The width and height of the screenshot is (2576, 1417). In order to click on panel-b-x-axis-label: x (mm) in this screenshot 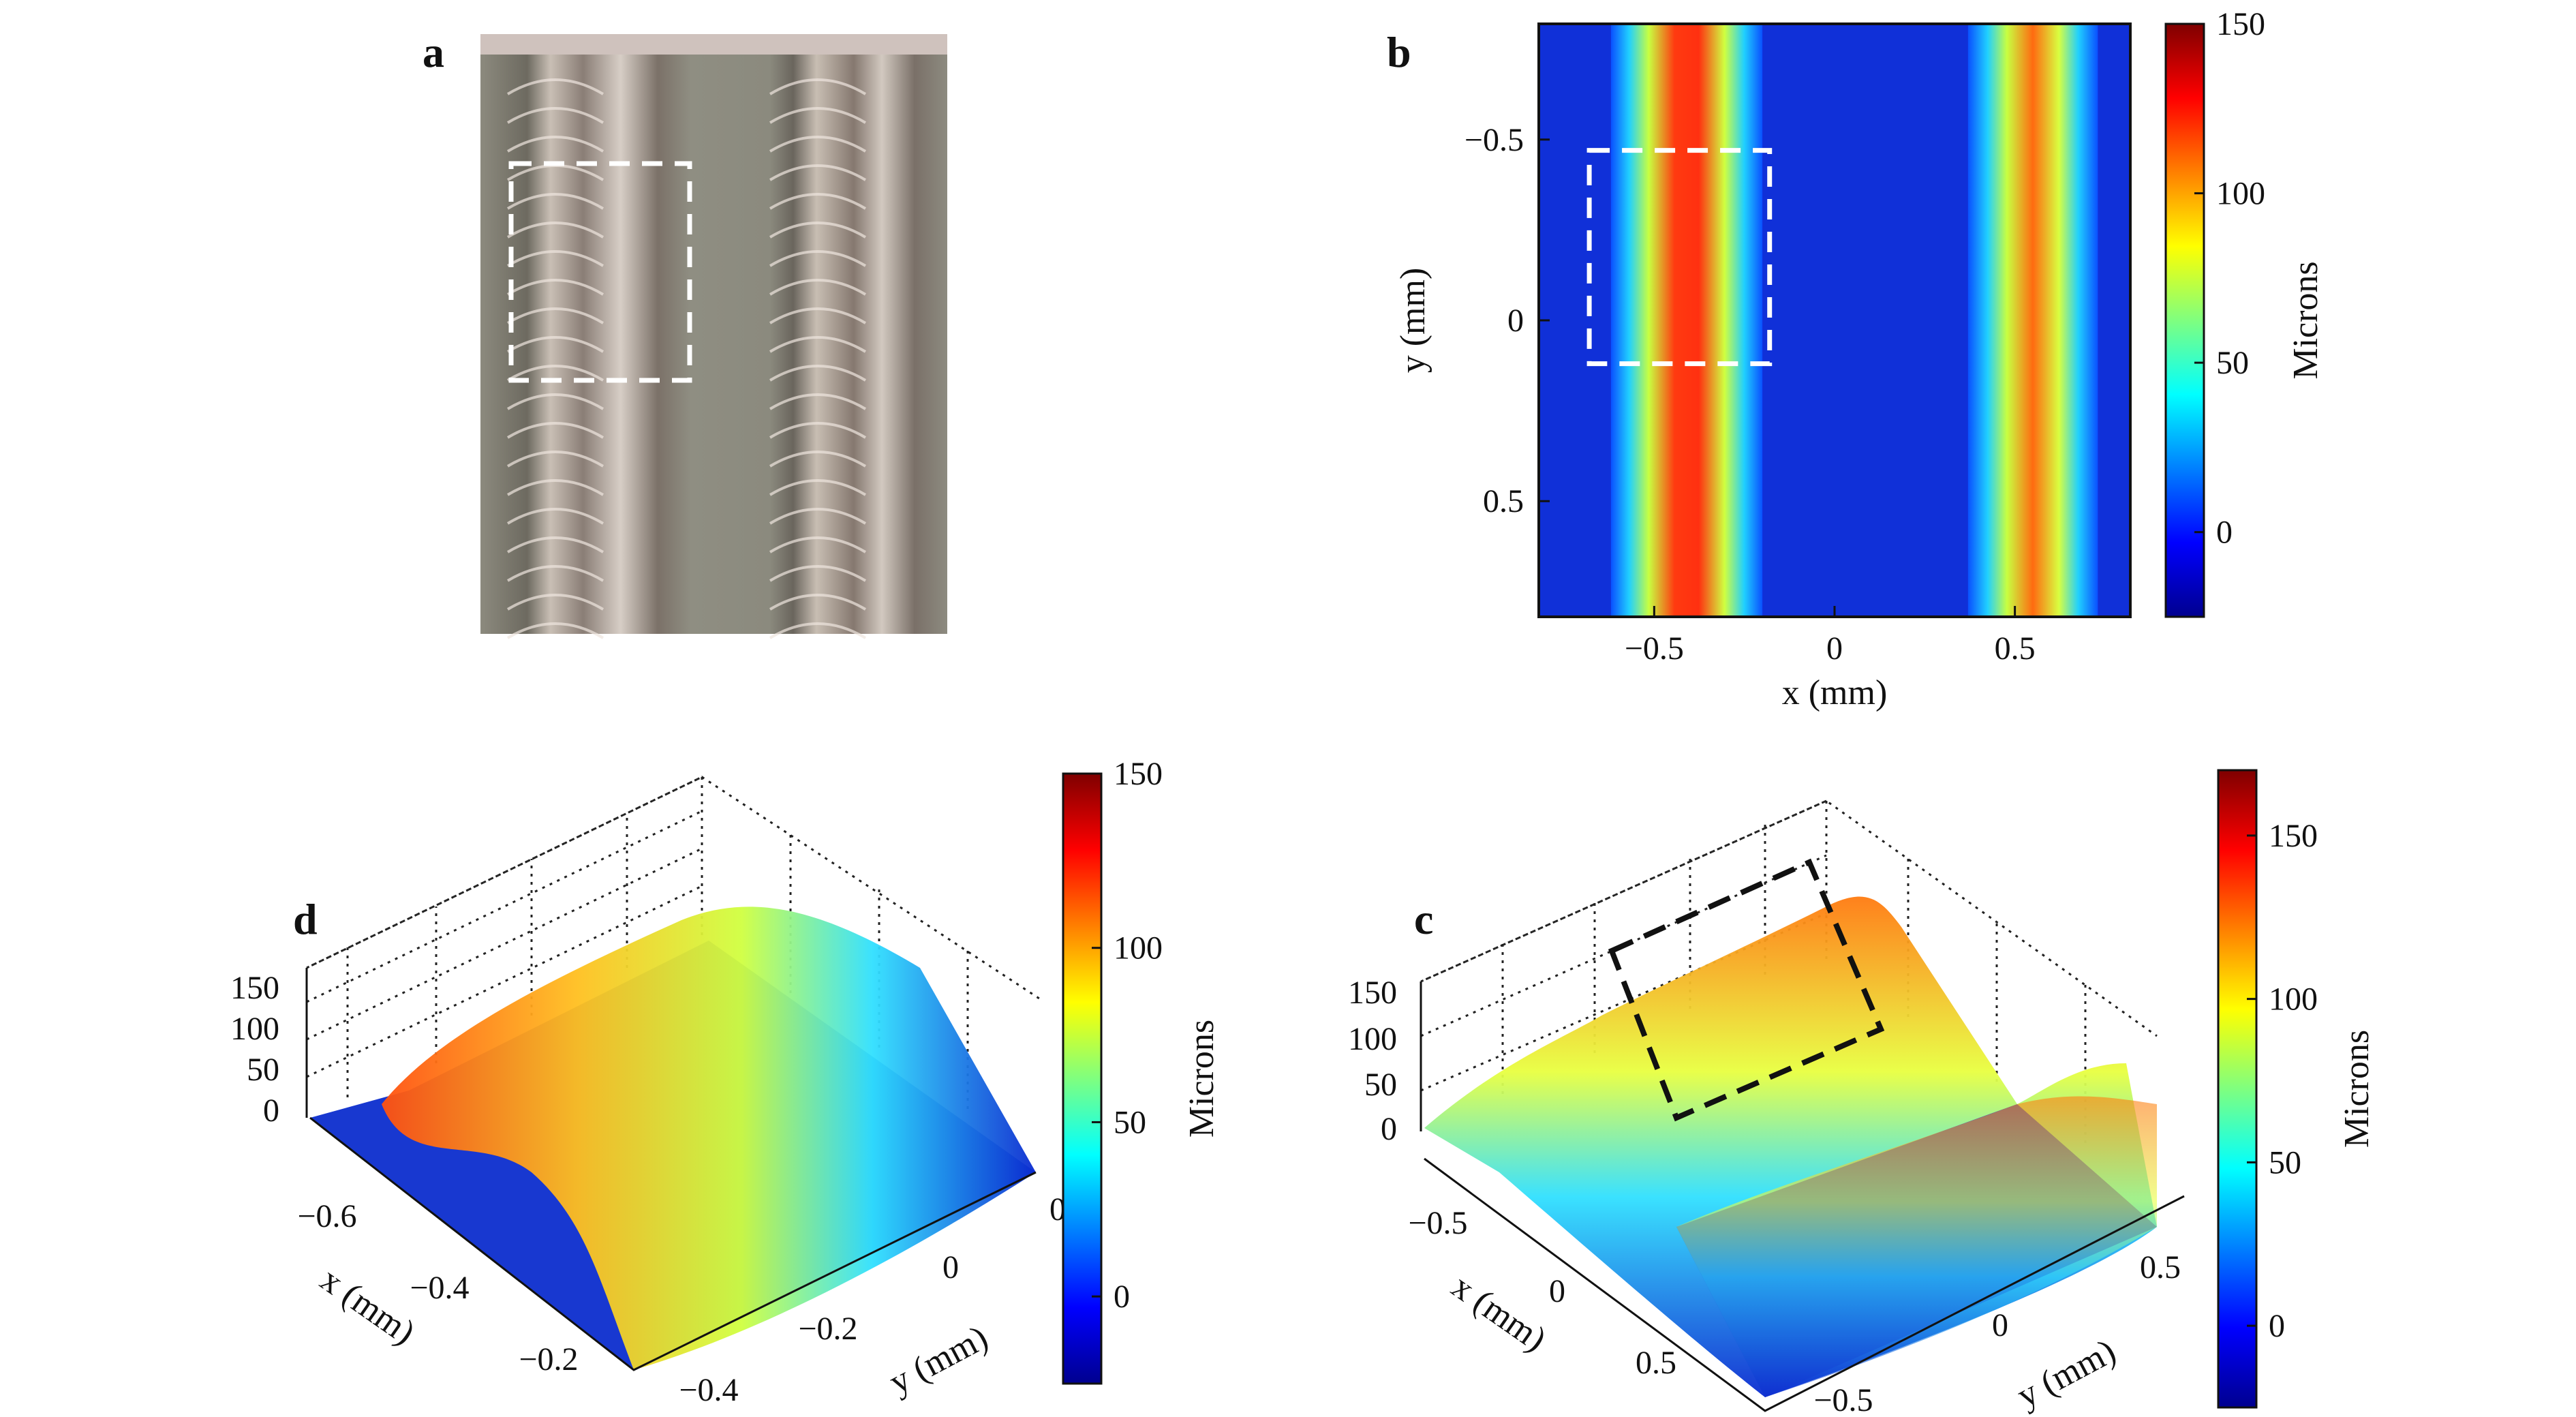, I will do `click(1835, 692)`.